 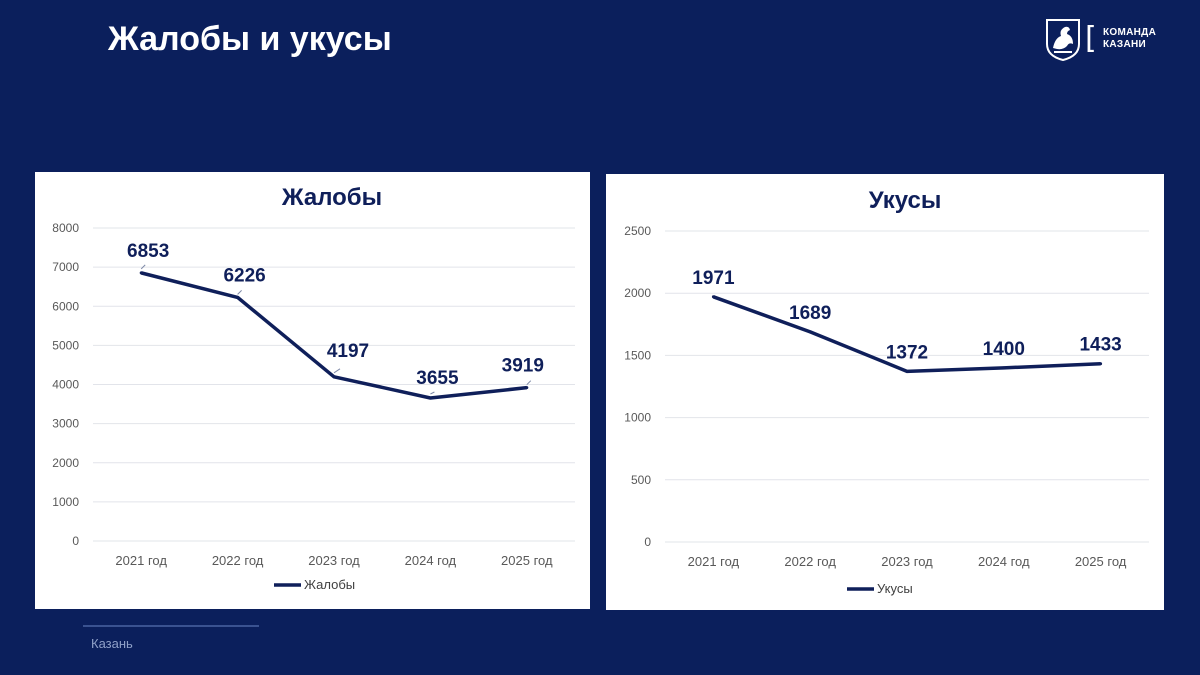 What do you see at coordinates (1100, 345) in the screenshot?
I see `data-label: 1433` at bounding box center [1100, 345].